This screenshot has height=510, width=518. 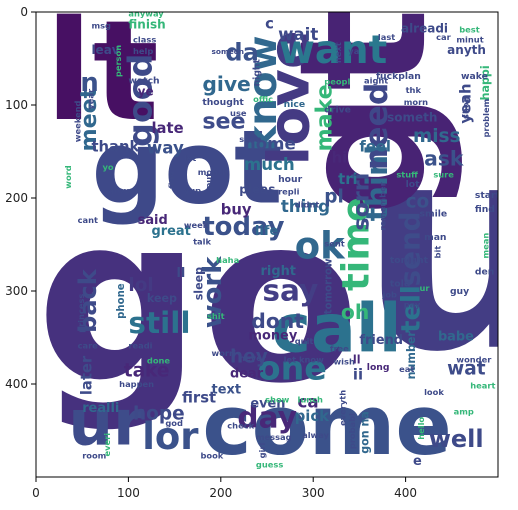 I want to click on word-sent: sent, so click(x=334, y=243).